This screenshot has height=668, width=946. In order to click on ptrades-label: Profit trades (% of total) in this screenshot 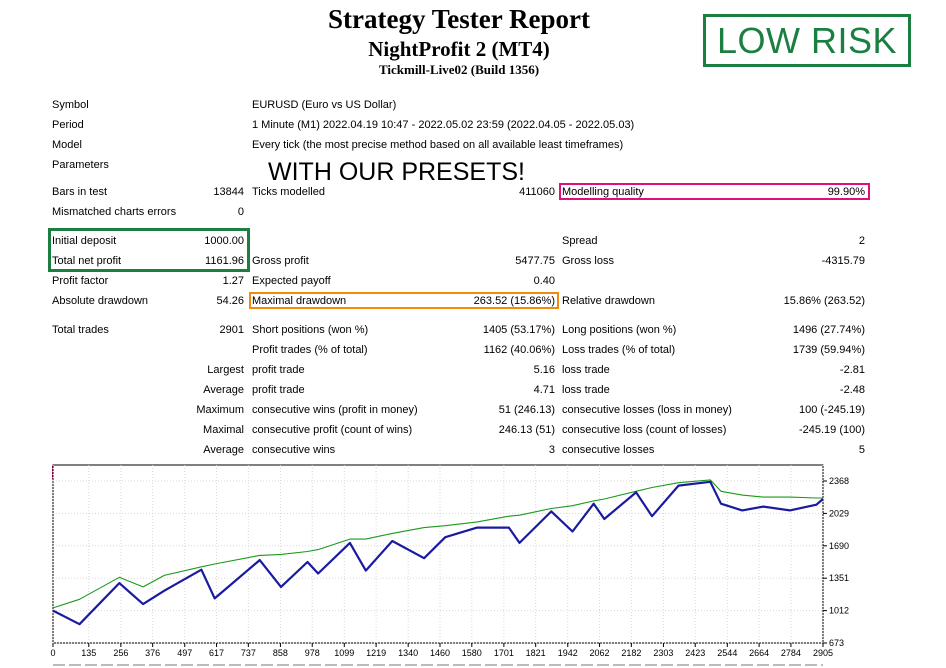, I will do `click(310, 350)`.